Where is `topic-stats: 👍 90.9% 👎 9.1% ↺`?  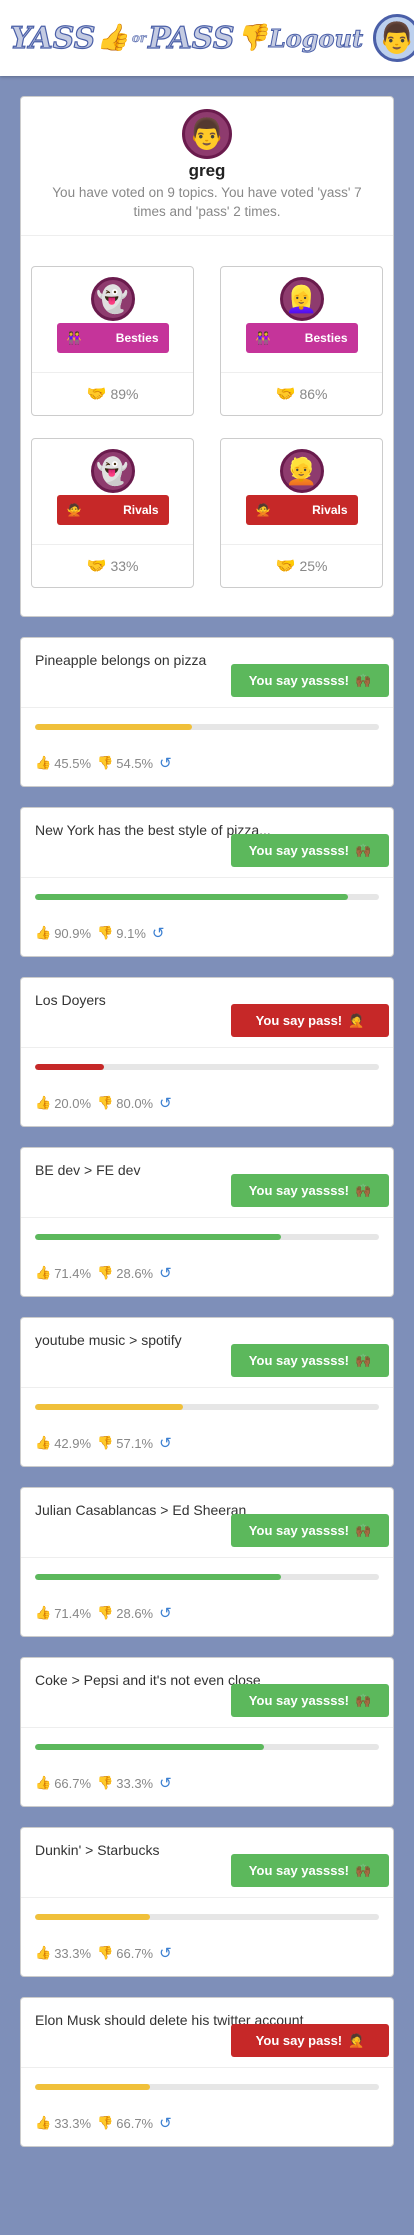
topic-stats: 👍 90.9% 👎 9.1% ↺ is located at coordinates (207, 928).